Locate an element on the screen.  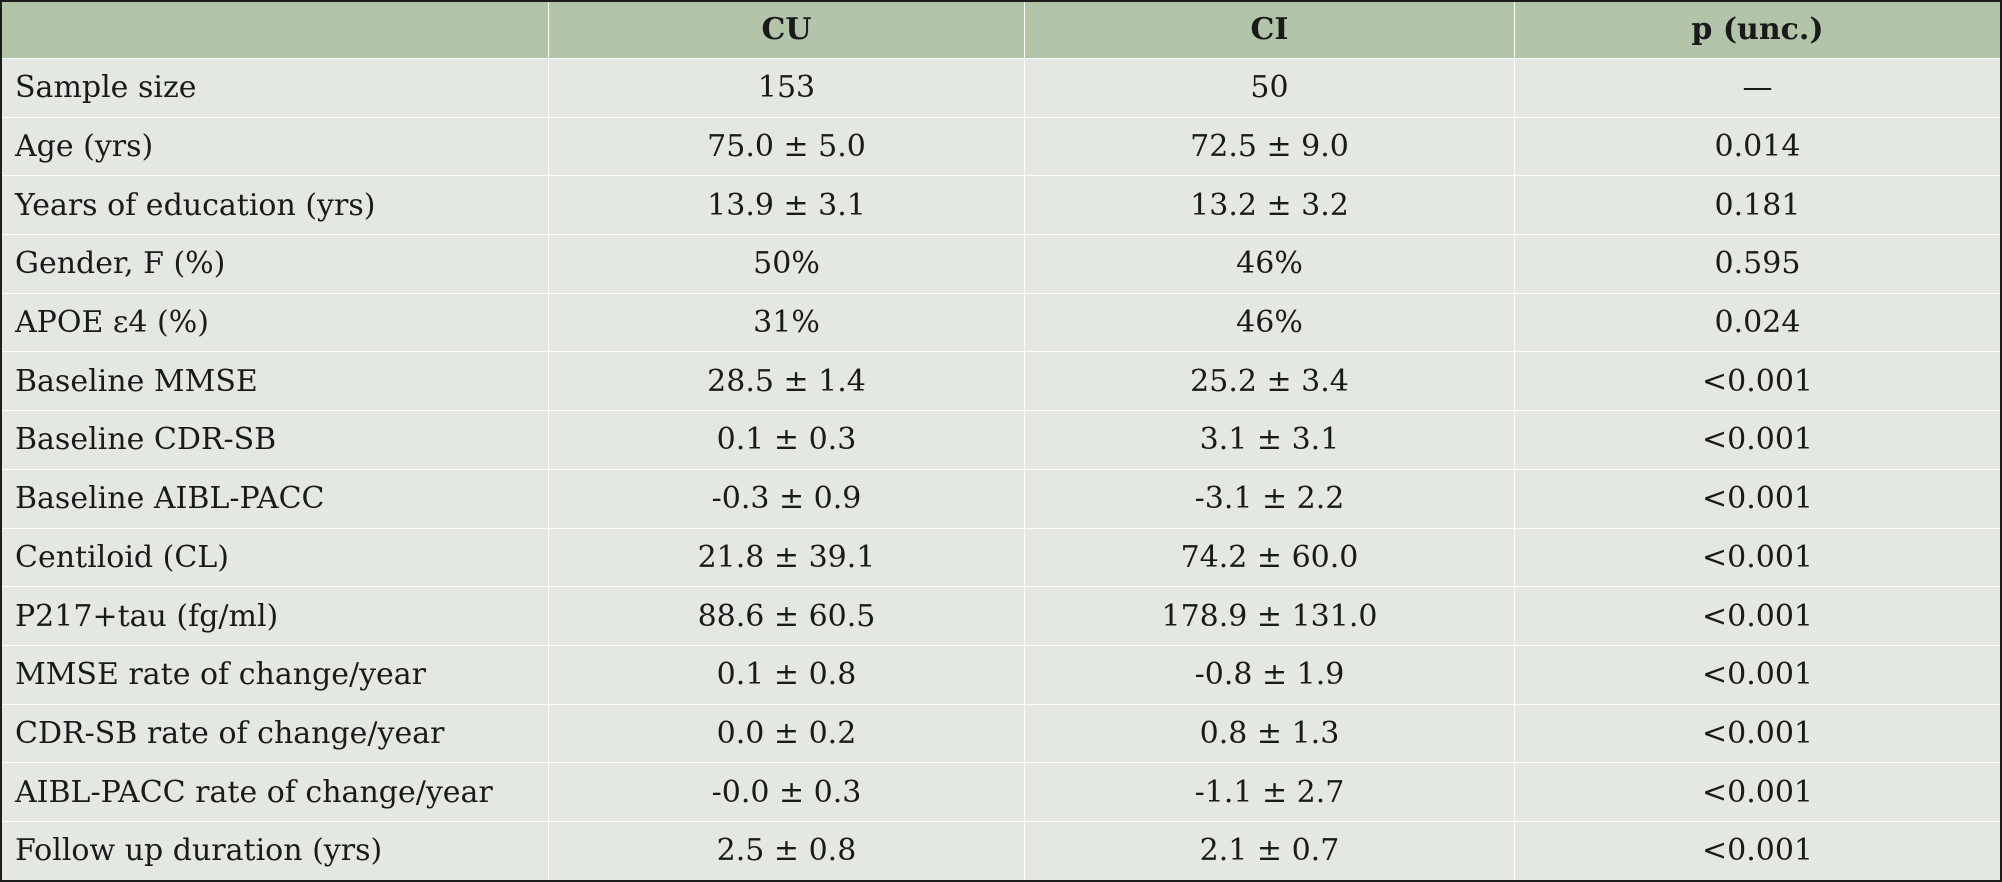
table-row: Baseline CDR-SB 0.1 ± 0.3 3.1 ± 3.1 <0.001 is located at coordinates (1000, 440).